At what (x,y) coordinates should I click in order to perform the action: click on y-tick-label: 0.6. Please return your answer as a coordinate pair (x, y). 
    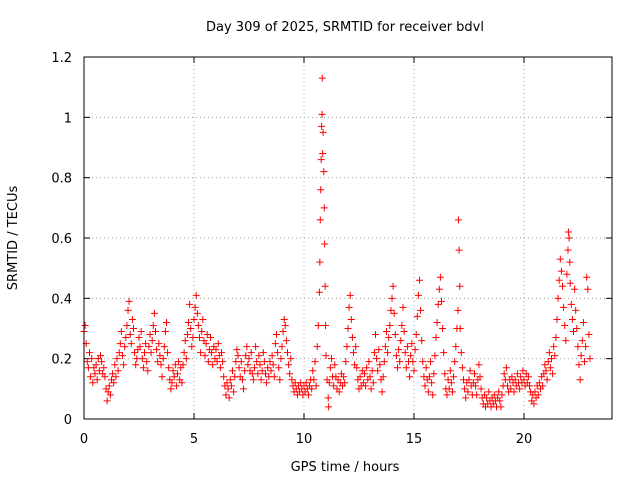
    Looking at the image, I should click on (61, 239).